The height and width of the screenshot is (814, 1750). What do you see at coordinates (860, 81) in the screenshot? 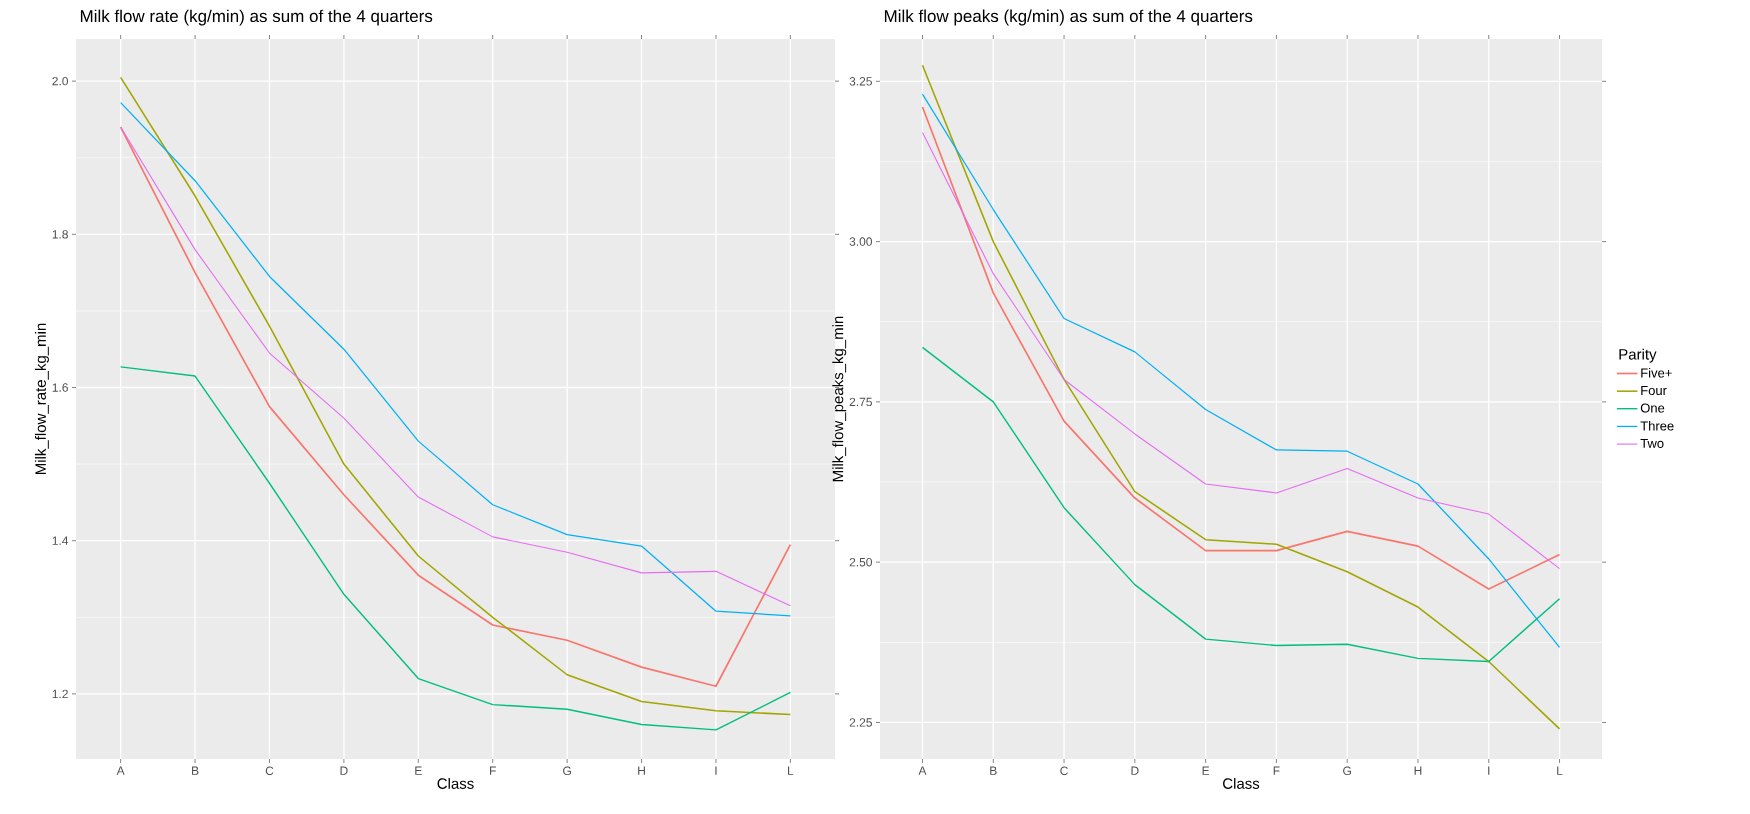
I see `y-tick-label: 3.25` at bounding box center [860, 81].